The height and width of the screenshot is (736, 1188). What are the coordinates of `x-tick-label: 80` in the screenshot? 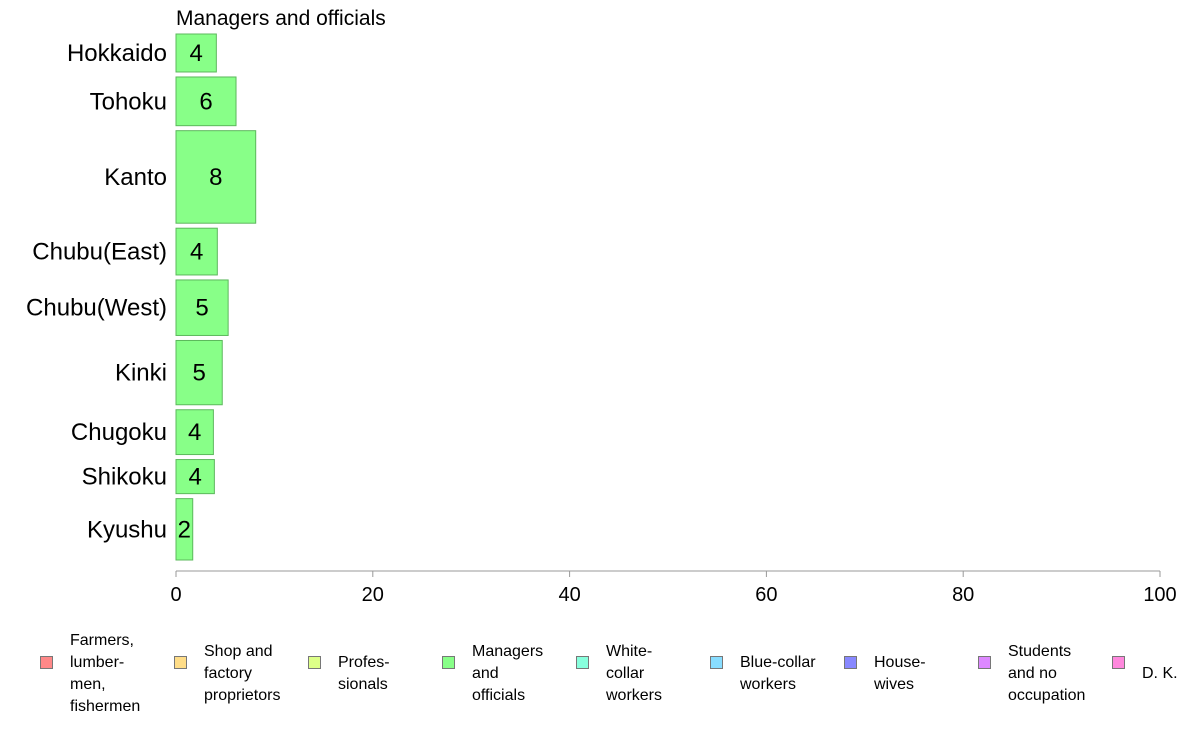 It's located at (963, 595).